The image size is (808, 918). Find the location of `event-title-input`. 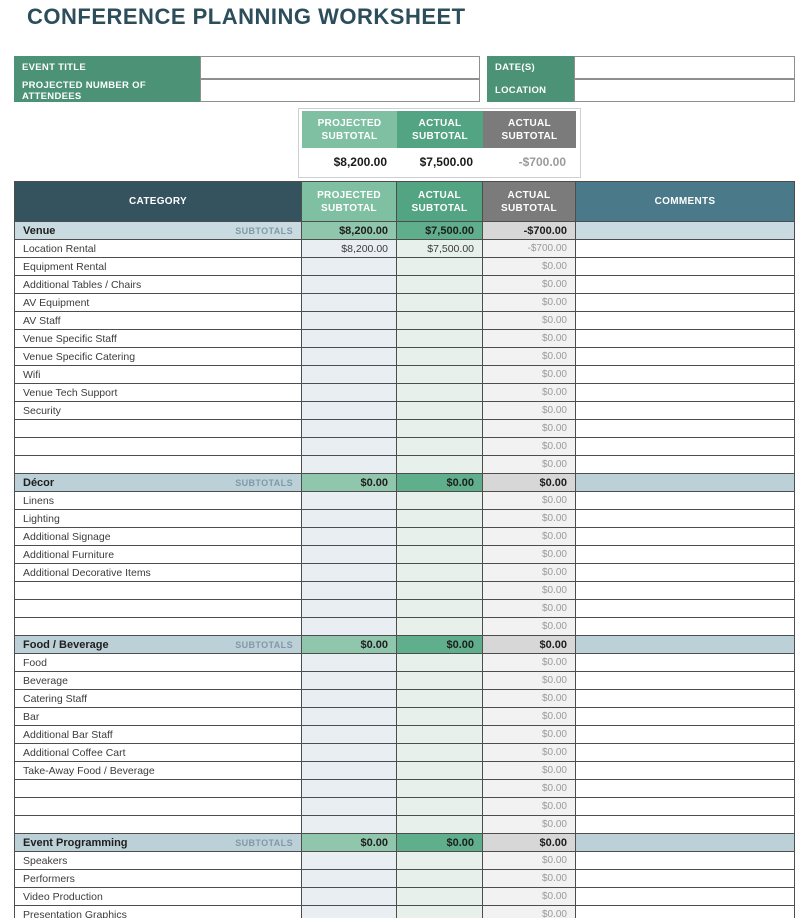

event-title-input is located at coordinates (340, 67).